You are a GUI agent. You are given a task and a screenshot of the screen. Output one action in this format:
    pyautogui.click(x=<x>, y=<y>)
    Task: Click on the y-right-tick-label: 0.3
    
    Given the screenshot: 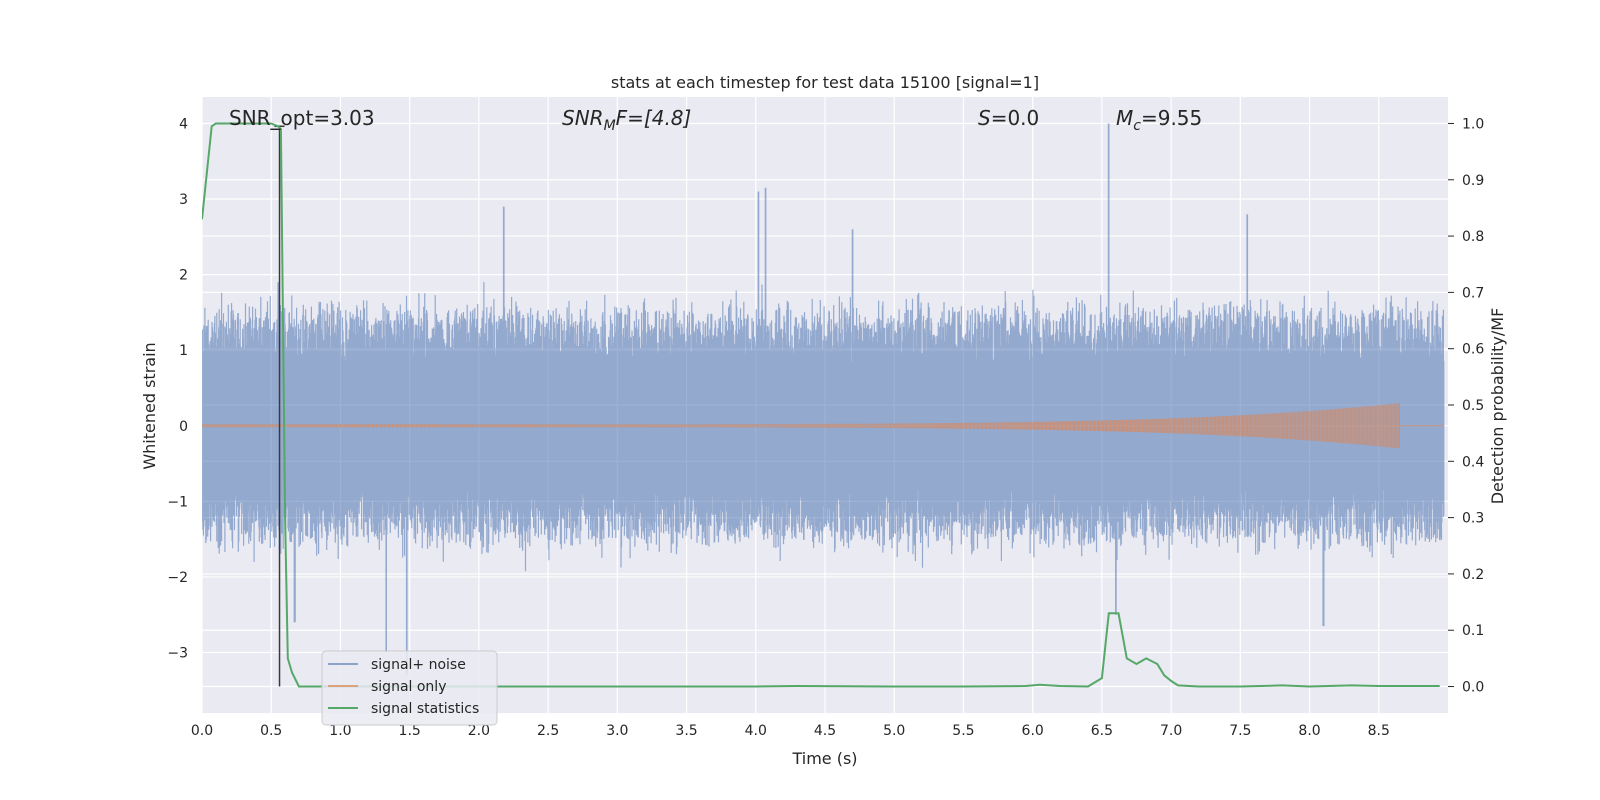 What is the action you would take?
    pyautogui.click(x=1473, y=519)
    